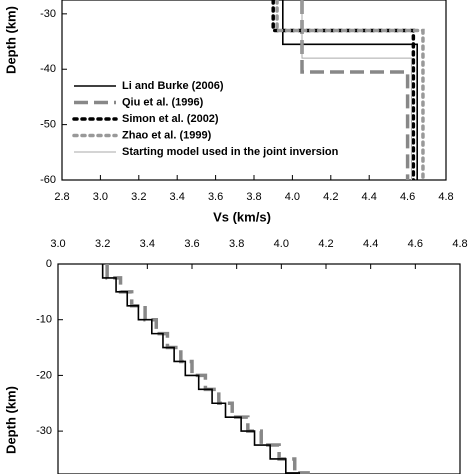  Describe the element at coordinates (44, 320) in the screenshot. I see `y-tick-label: -10` at that location.